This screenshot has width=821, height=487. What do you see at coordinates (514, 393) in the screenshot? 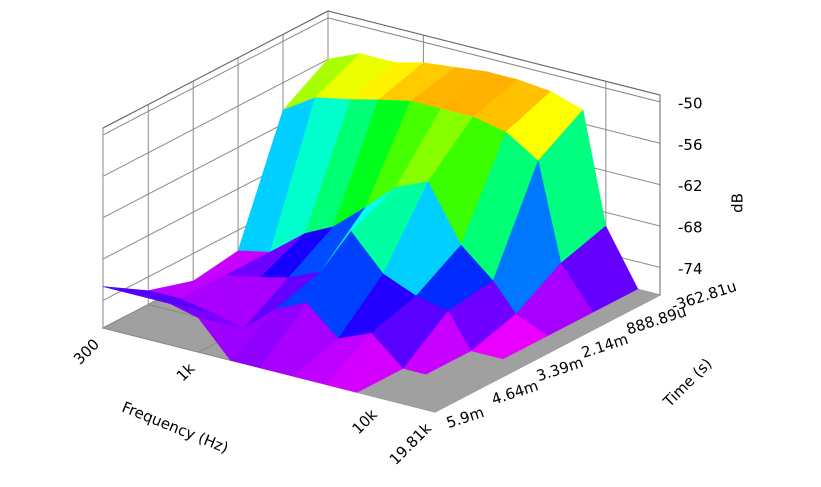
I see `y-tick-label: 4.64m` at bounding box center [514, 393].